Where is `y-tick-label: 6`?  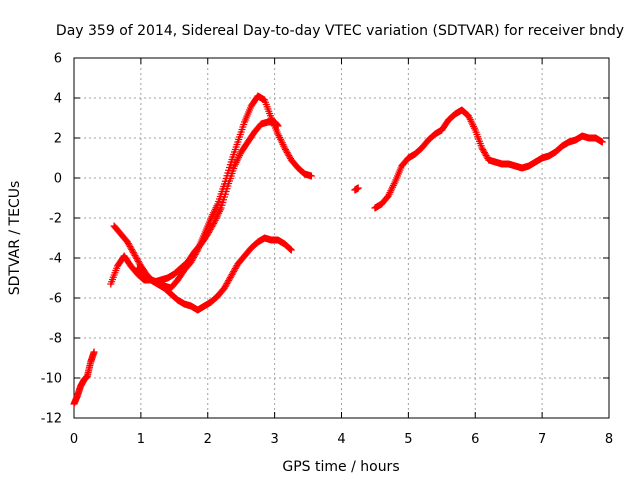 y-tick-label: 6 is located at coordinates (58, 59).